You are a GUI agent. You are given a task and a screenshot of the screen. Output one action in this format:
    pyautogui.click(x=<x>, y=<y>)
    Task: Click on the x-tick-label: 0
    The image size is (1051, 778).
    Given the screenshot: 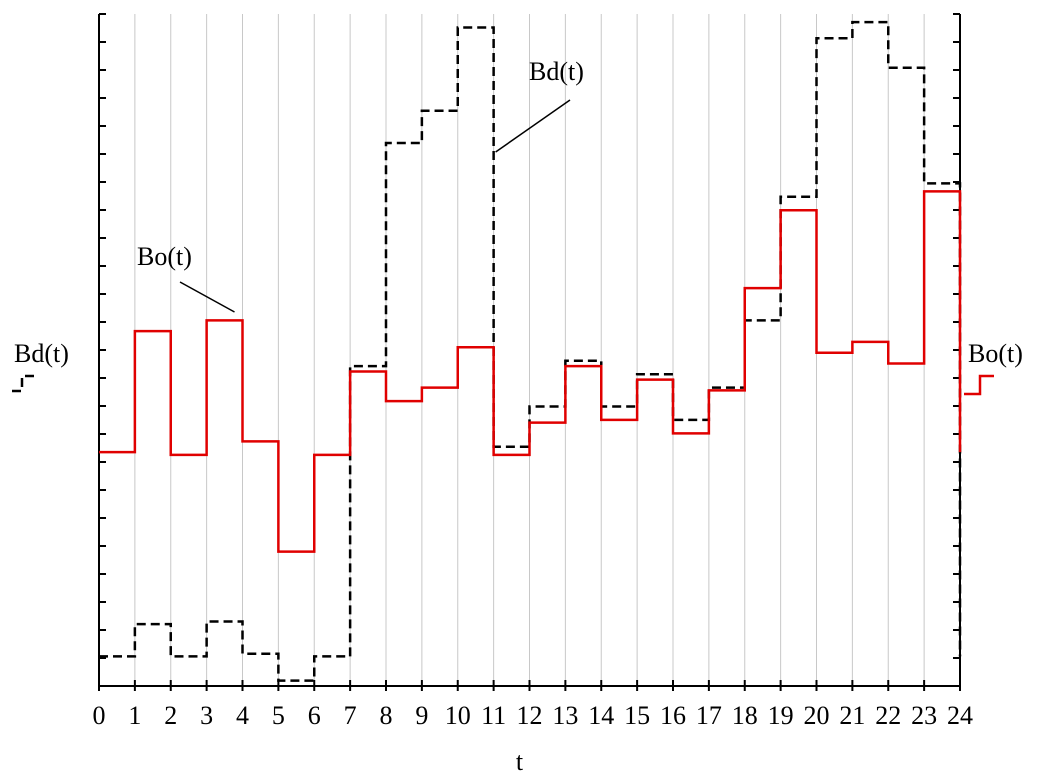 What is the action you would take?
    pyautogui.click(x=99, y=715)
    